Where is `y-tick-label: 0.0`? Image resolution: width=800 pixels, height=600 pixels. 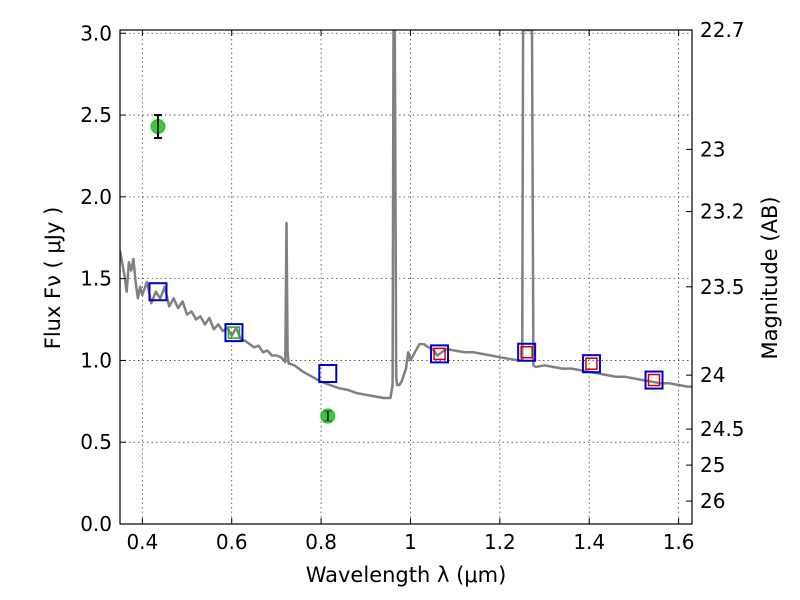
y-tick-label: 0.0 is located at coordinates (96, 524).